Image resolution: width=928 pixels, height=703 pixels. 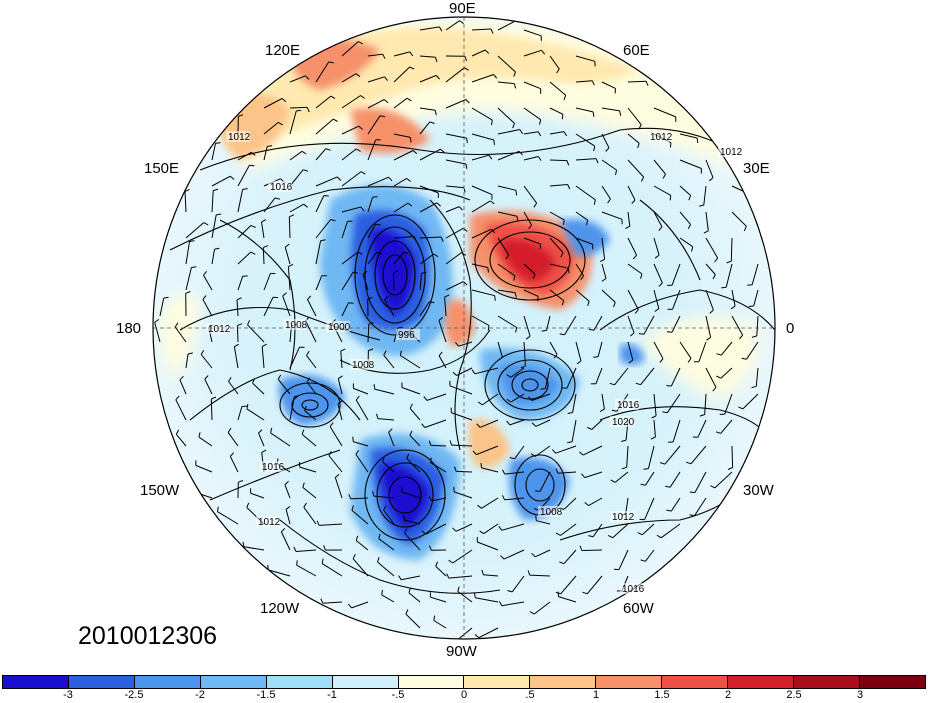 What do you see at coordinates (68, 695) in the screenshot?
I see `colorbar-tick-label: -3` at bounding box center [68, 695].